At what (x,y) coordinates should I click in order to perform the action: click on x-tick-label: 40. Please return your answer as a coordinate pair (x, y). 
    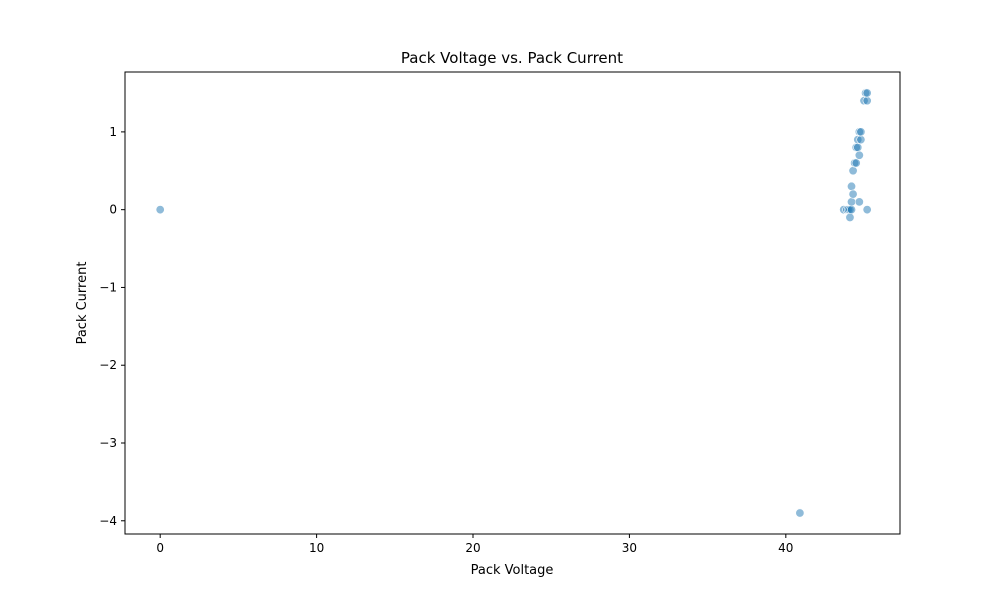
    Looking at the image, I should click on (785, 548).